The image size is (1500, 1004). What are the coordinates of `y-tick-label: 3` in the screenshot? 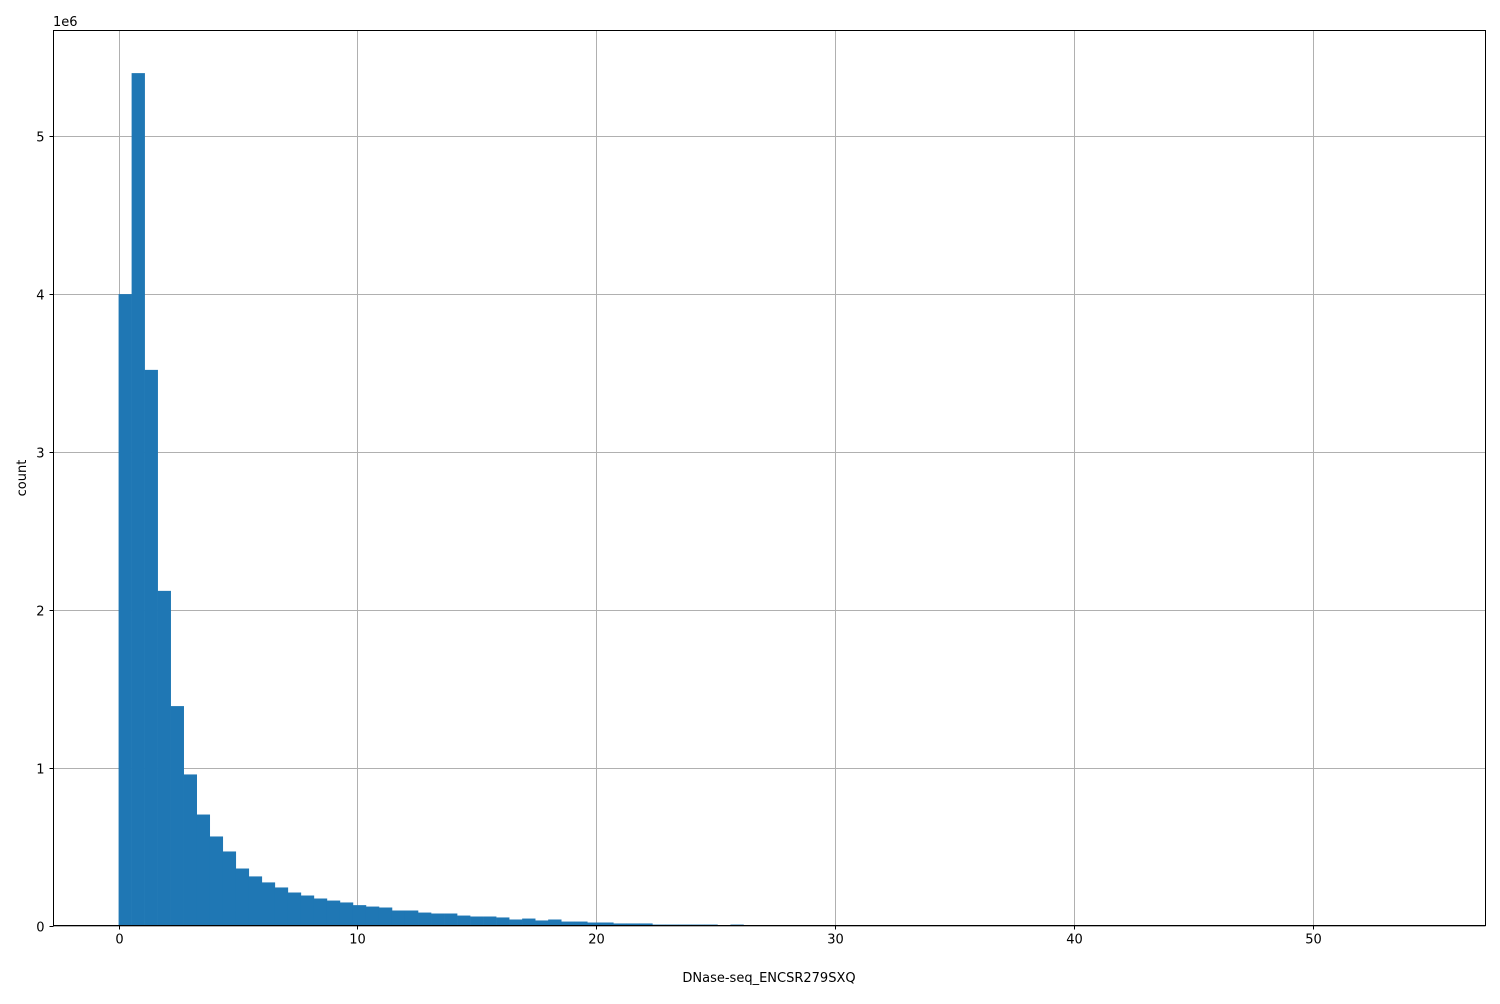 It's located at (40, 454).